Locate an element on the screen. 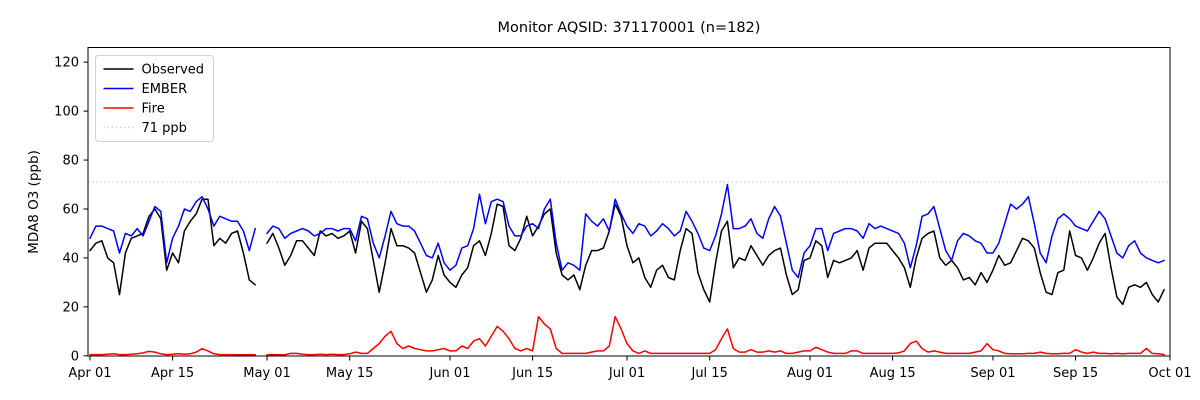 This screenshot has height=400, width=1200. x-tick-label: Sep 15 is located at coordinates (1075, 373).